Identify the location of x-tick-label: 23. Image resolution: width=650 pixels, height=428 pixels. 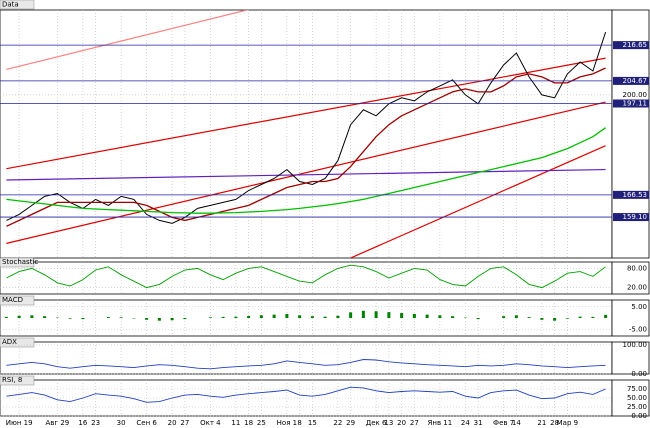
(95, 423).